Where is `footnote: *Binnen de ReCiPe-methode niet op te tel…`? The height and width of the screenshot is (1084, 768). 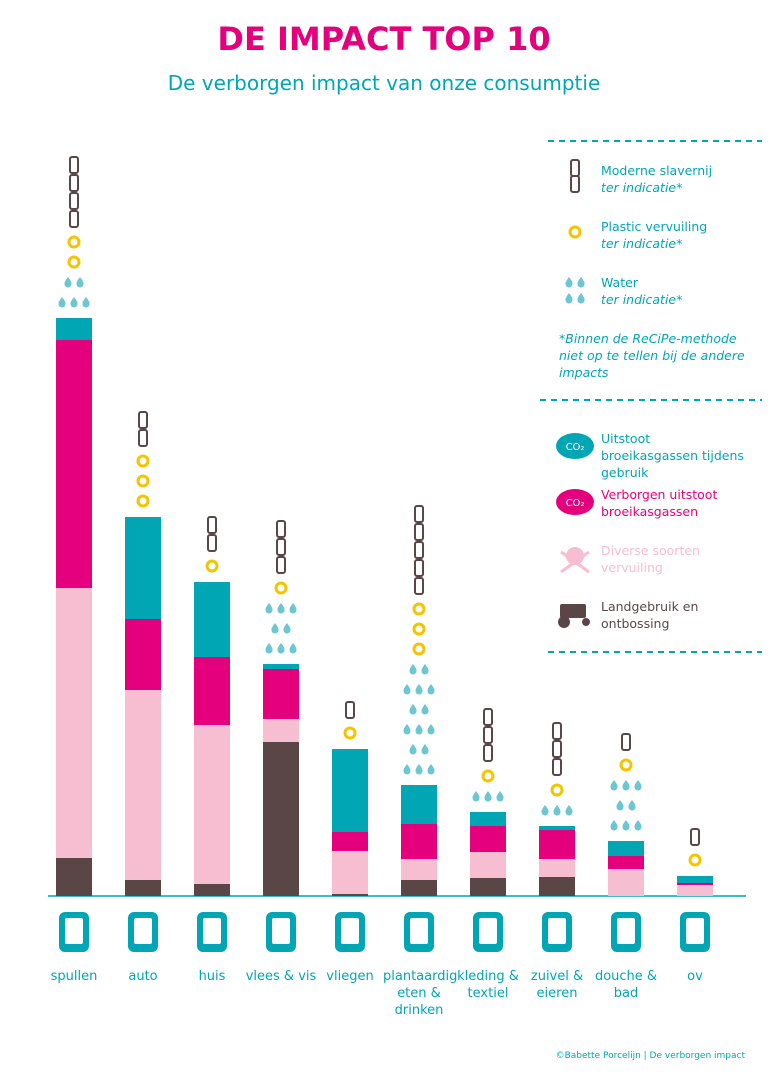
footnote: *Binnen de ReCiPe-methode niet op te tel… is located at coordinates (652, 355).